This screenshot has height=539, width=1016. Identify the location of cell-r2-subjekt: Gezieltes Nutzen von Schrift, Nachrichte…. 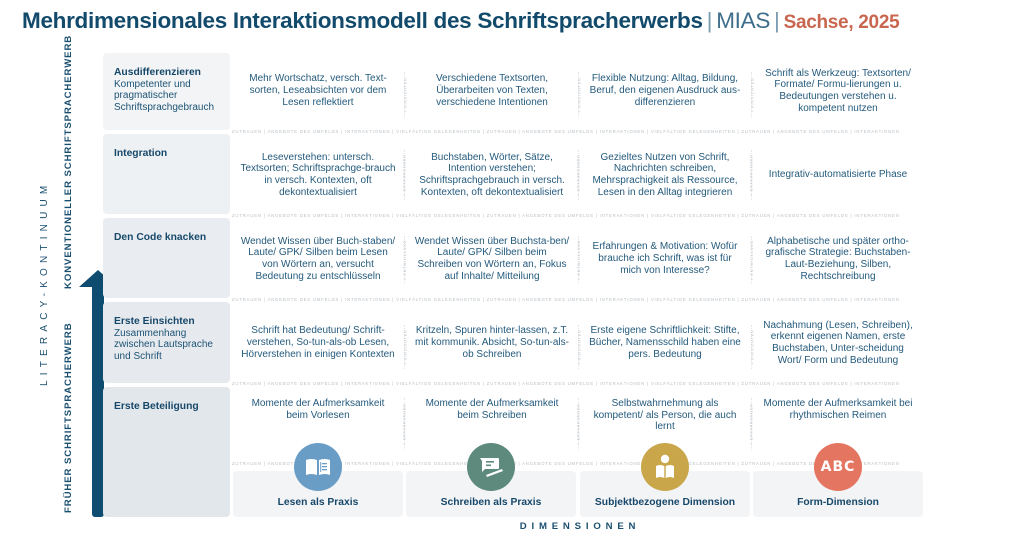
(665, 174).